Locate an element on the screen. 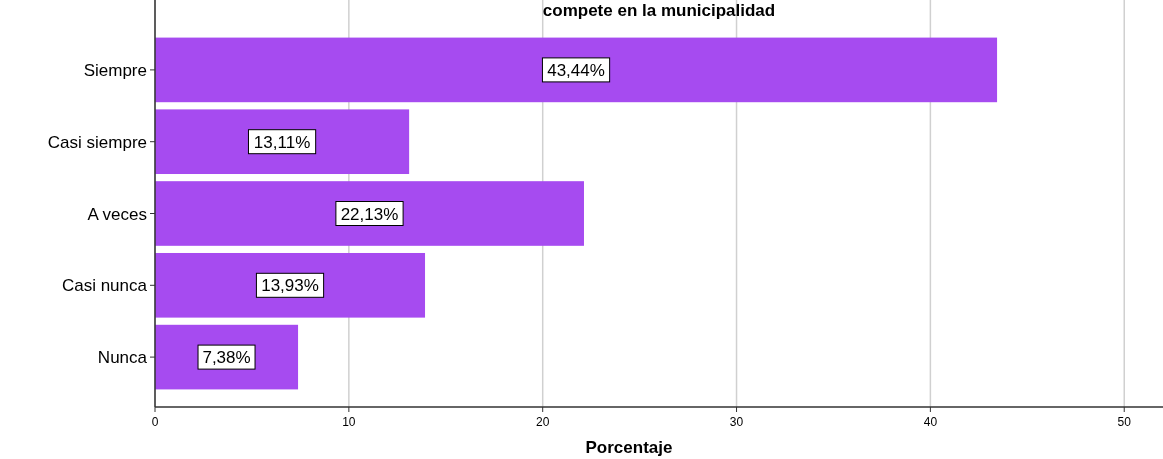 This screenshot has height=459, width=1163. chart-title: compete en la municipalidad is located at coordinates (659, 10).